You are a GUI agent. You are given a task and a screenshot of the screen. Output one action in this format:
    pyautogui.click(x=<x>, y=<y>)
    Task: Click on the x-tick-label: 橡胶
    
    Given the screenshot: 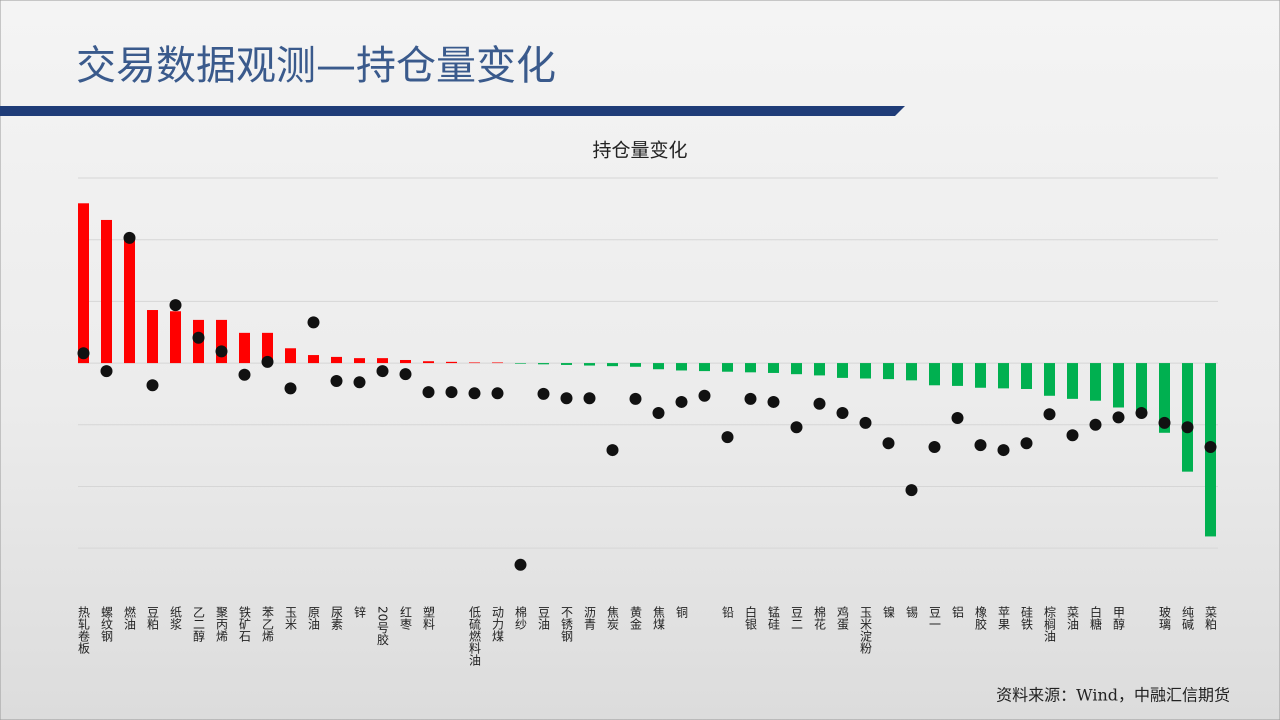 What is the action you would take?
    pyautogui.click(x=981, y=618)
    